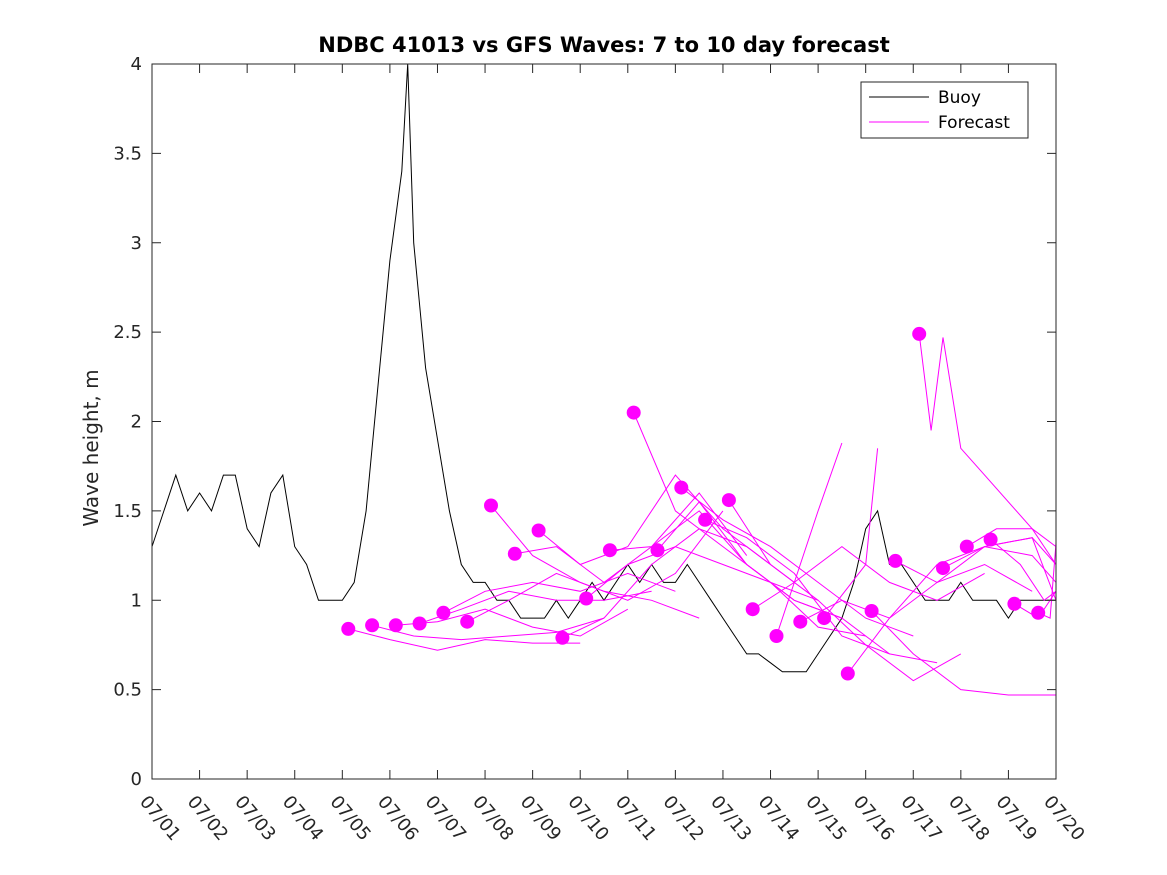  I want to click on x-tick-label: 07/16, so click(873, 818).